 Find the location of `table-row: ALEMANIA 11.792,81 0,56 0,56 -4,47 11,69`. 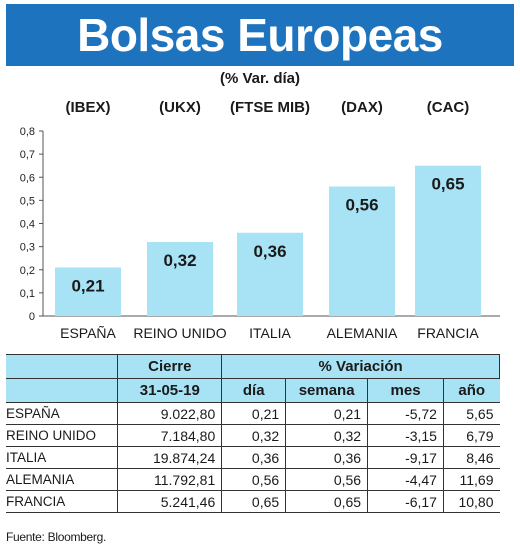

table-row: ALEMANIA 11.792,81 0,56 0,56 -4,47 11,69 is located at coordinates (253, 479).